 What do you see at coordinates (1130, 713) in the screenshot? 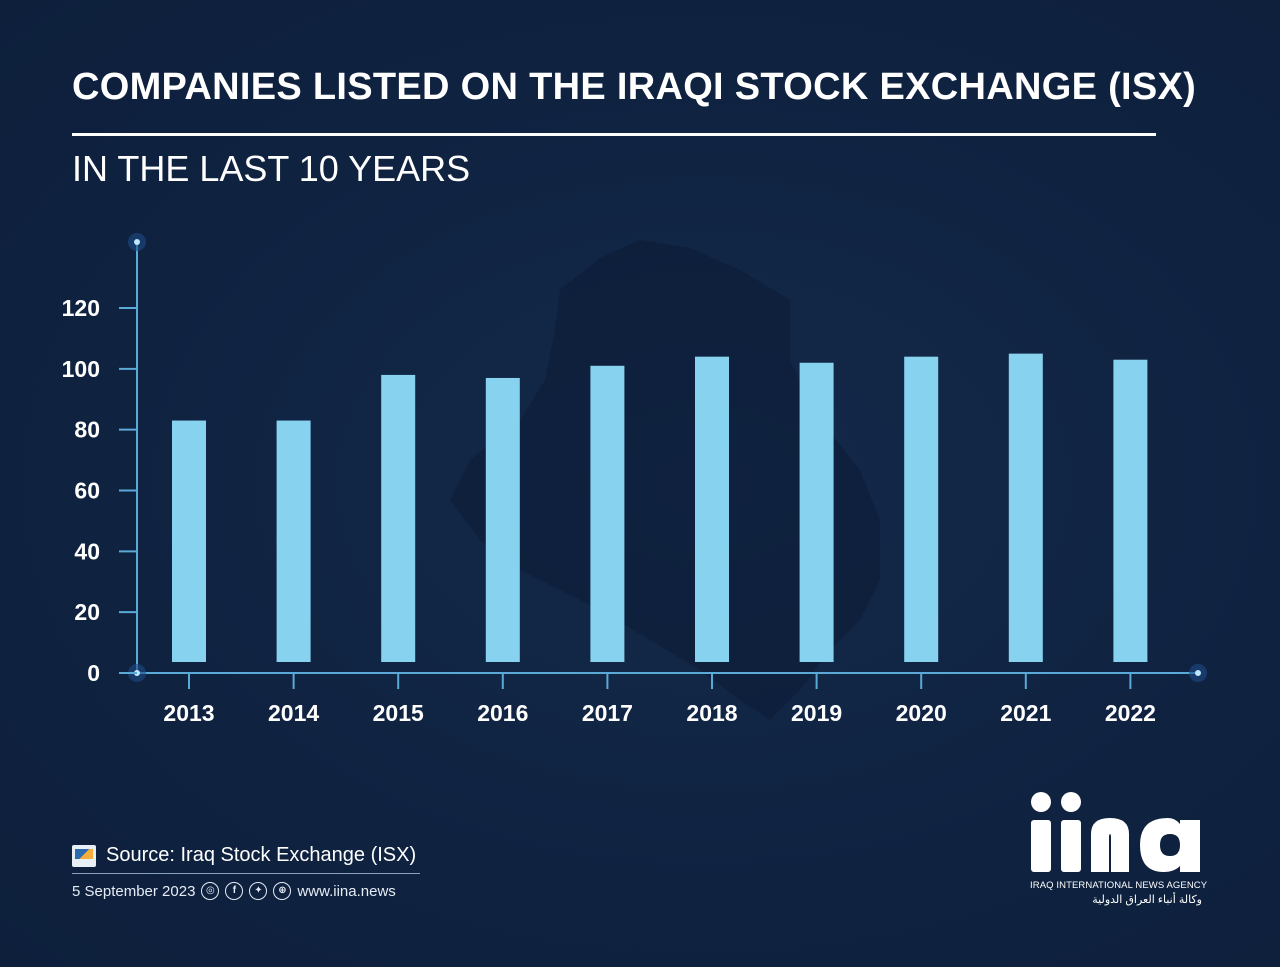
I see `x-tick-label: 2022` at bounding box center [1130, 713].